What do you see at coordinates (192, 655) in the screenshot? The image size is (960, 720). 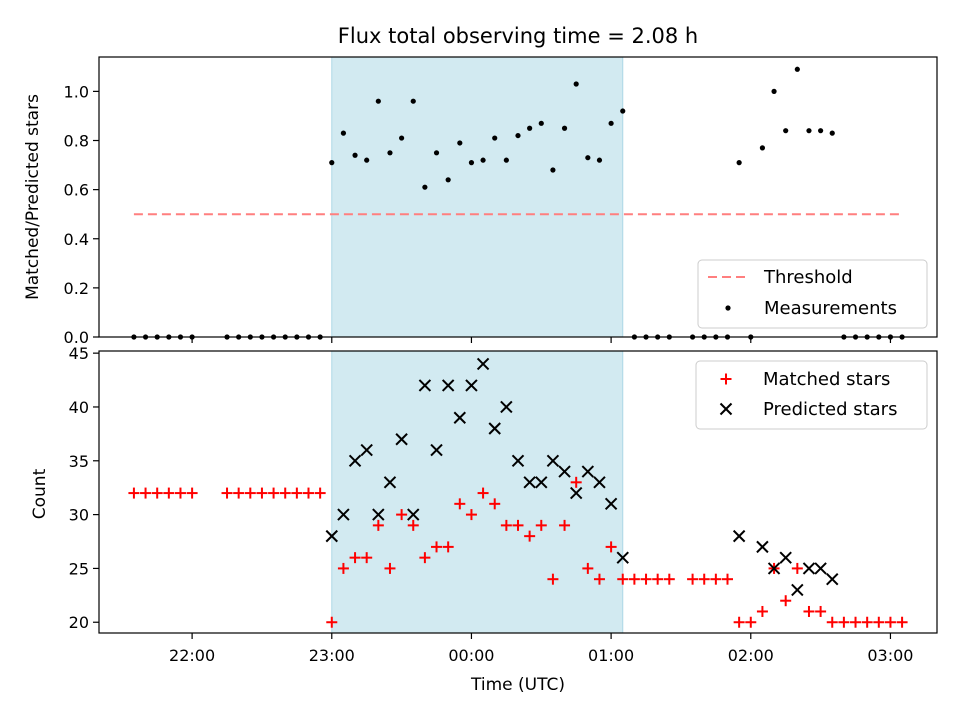 I see `x-tick-label: 22:00` at bounding box center [192, 655].